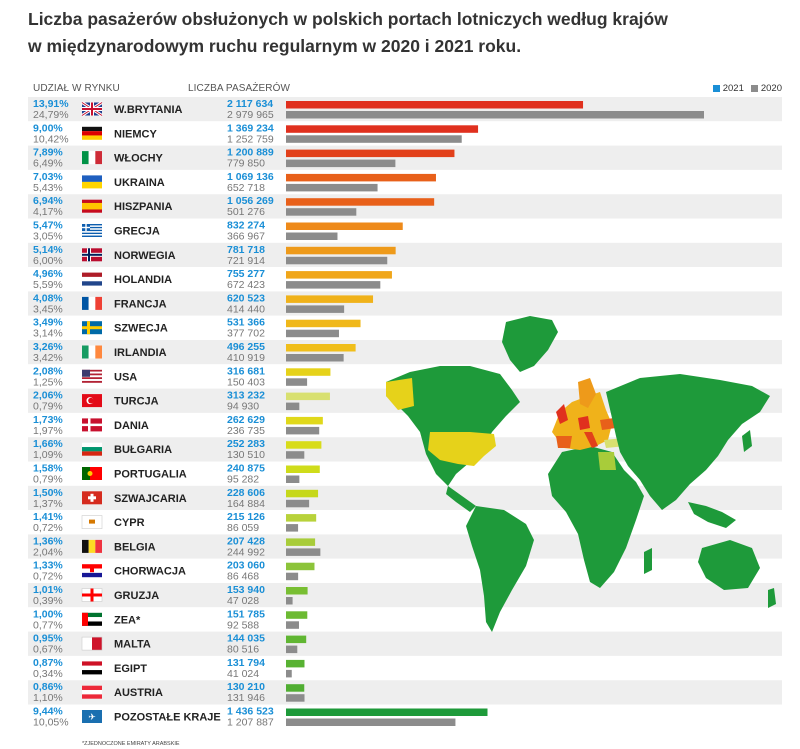  I want to click on country-label: BUŁGARIA, so click(143, 450).